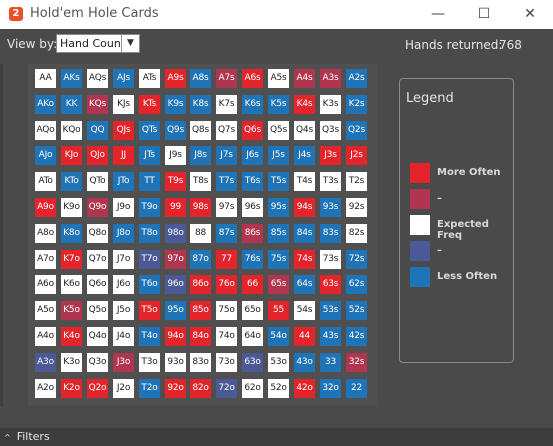 The image size is (553, 446). Describe the element at coordinates (330, 78) in the screenshot. I see `hand-cell: A3s` at that location.